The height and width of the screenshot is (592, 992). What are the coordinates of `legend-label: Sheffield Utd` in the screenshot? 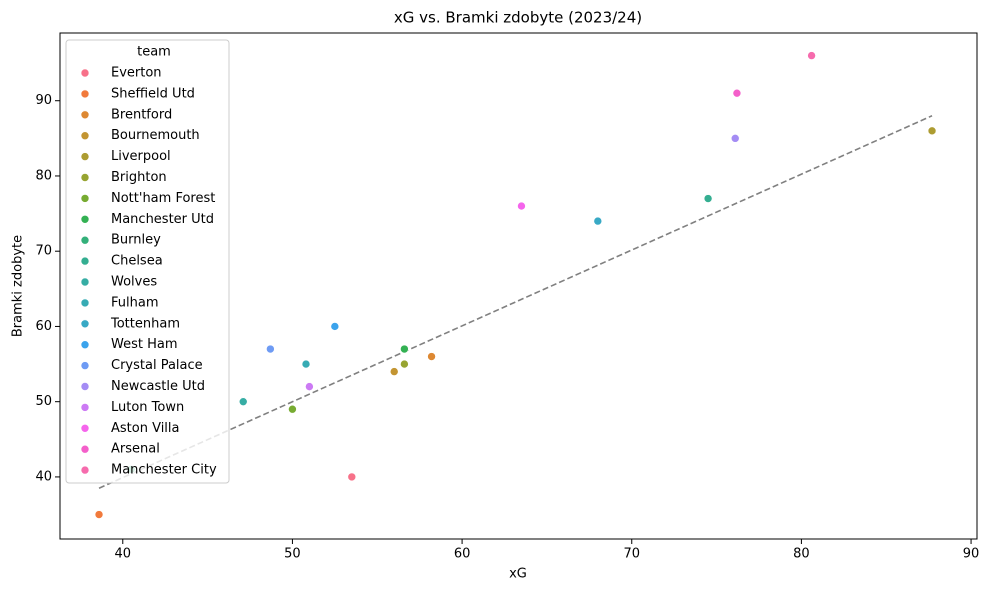 It's located at (153, 93).